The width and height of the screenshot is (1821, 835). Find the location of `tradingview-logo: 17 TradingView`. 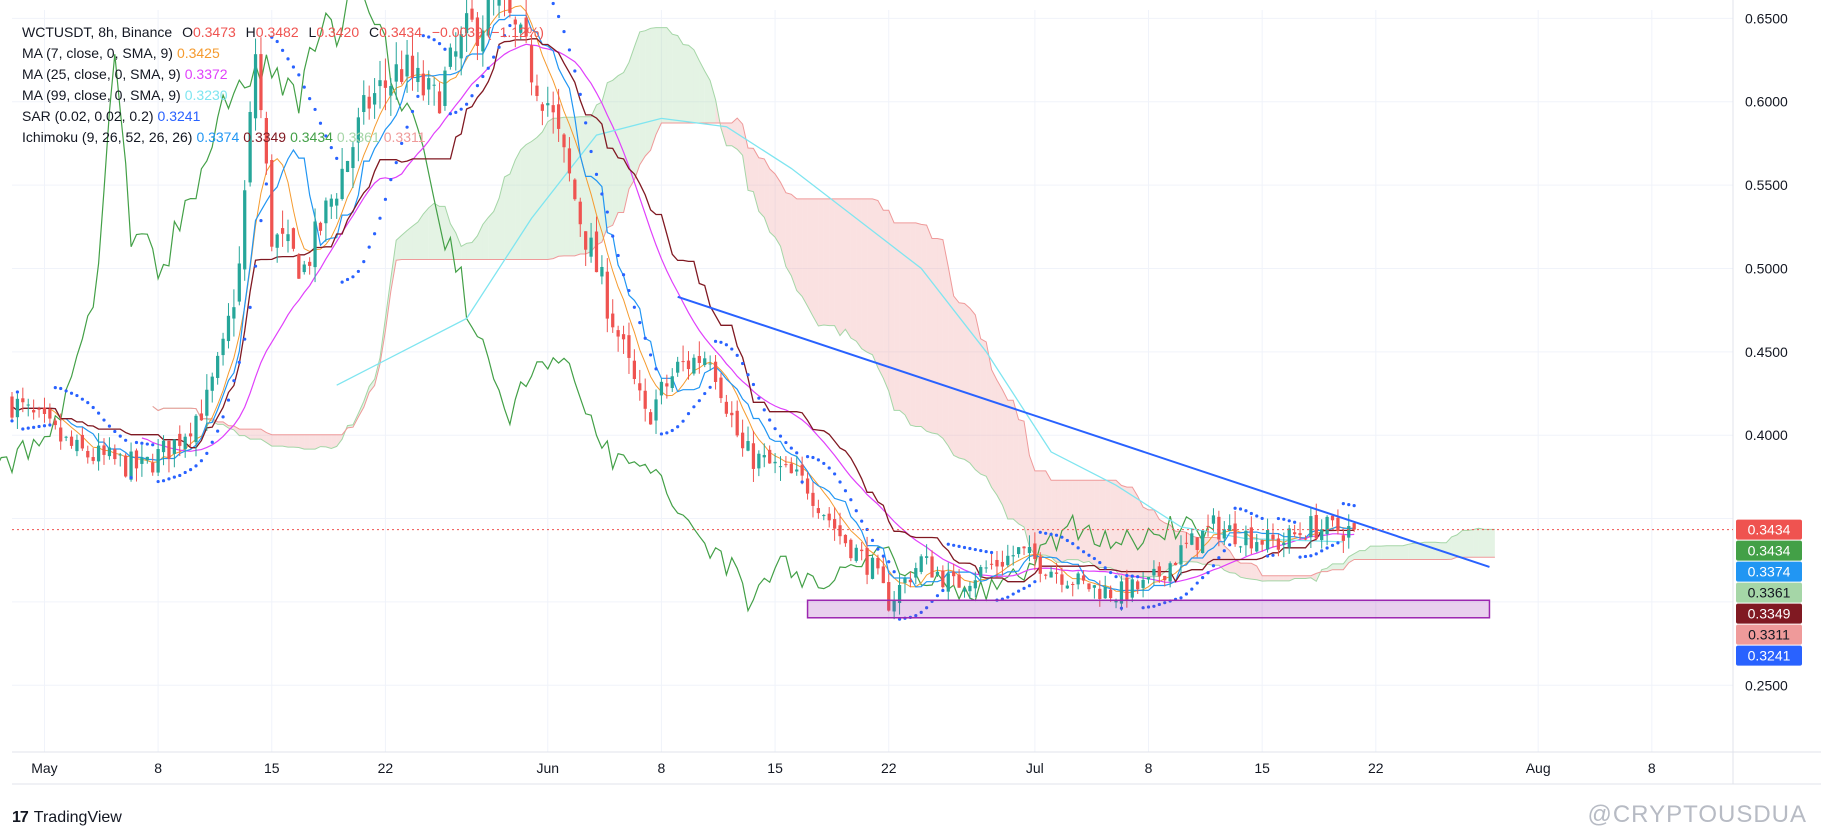

tradingview-logo: 17 TradingView is located at coordinates (67, 818).